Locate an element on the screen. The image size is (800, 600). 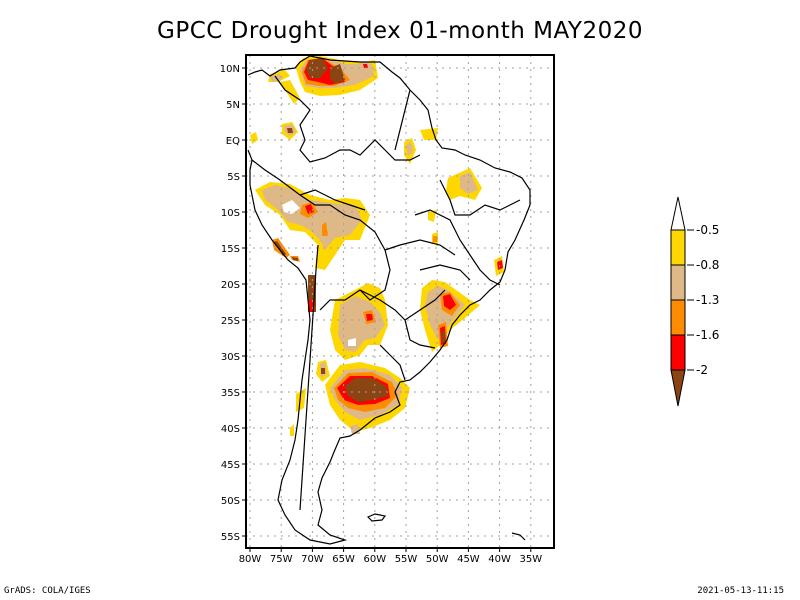
y-tick-label: 10S is located at coordinates (230, 213).